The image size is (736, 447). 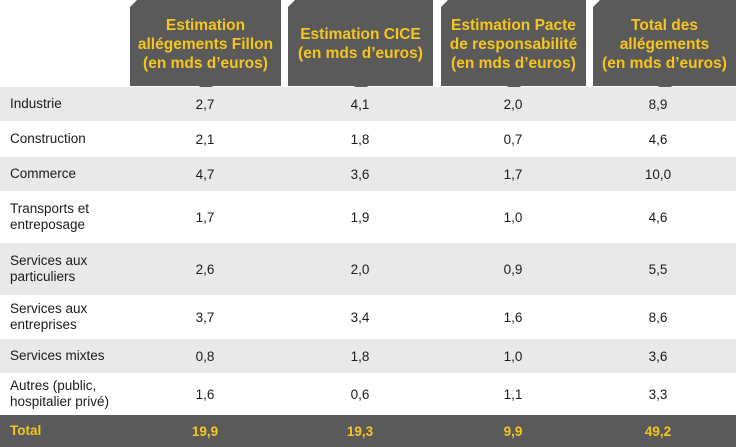 I want to click on row-label: Services aux entreprises, so click(x=49, y=316).